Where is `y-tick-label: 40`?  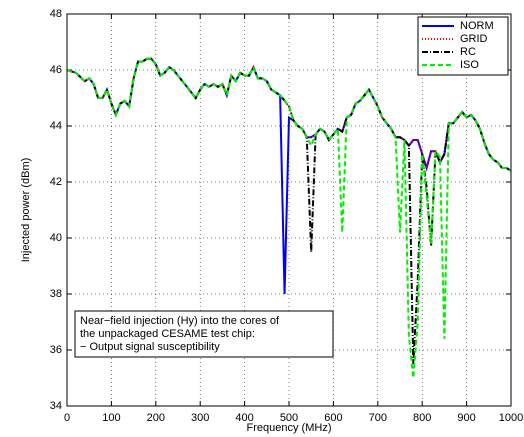
y-tick-label: 40 is located at coordinates (56, 238).